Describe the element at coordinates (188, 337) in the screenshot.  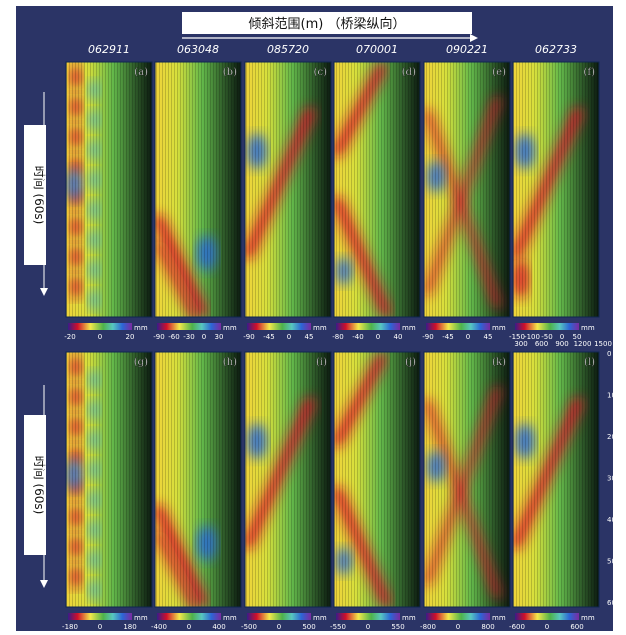
I see `colorbar-tick: -30` at that location.